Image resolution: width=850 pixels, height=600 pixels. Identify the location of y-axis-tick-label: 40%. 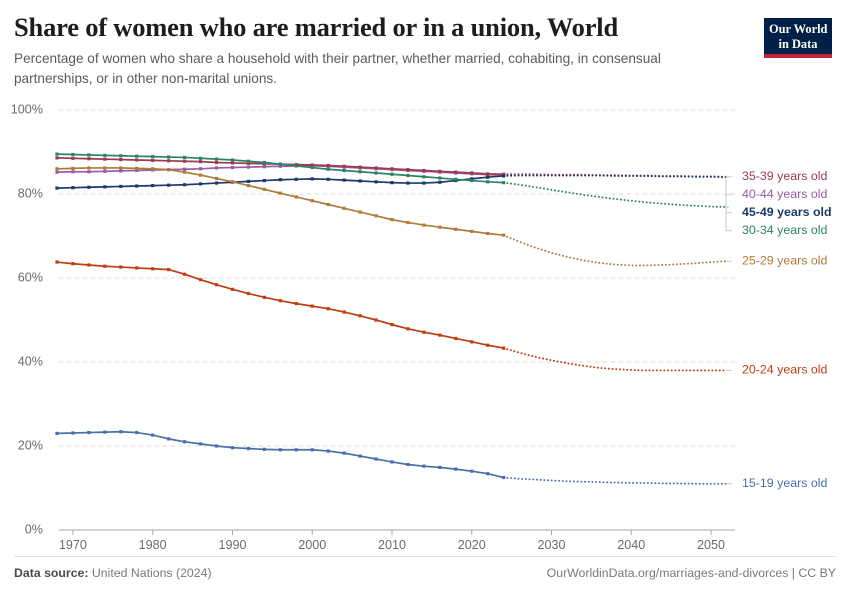
(30, 361).